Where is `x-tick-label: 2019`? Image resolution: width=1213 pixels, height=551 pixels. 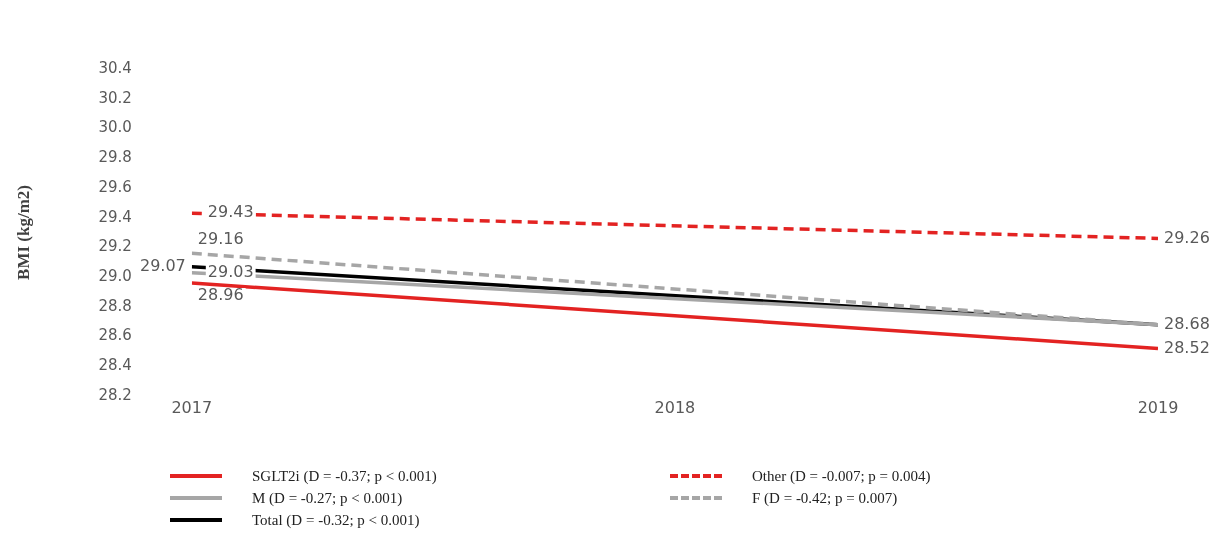 x-tick-label: 2019 is located at coordinates (1158, 407).